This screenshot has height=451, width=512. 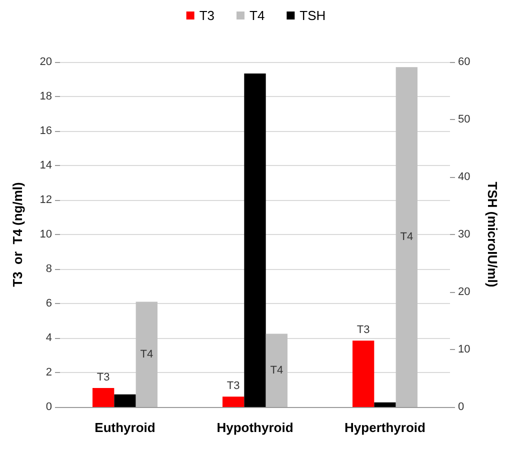 What do you see at coordinates (46, 62) in the screenshot?
I see `y-tick-label: 20` at bounding box center [46, 62].